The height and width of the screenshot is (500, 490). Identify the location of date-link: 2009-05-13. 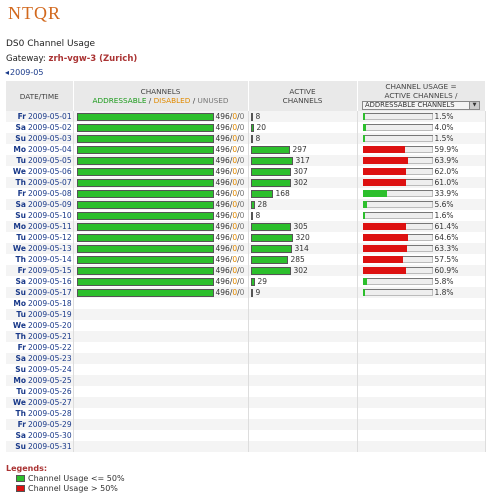
(50, 248).